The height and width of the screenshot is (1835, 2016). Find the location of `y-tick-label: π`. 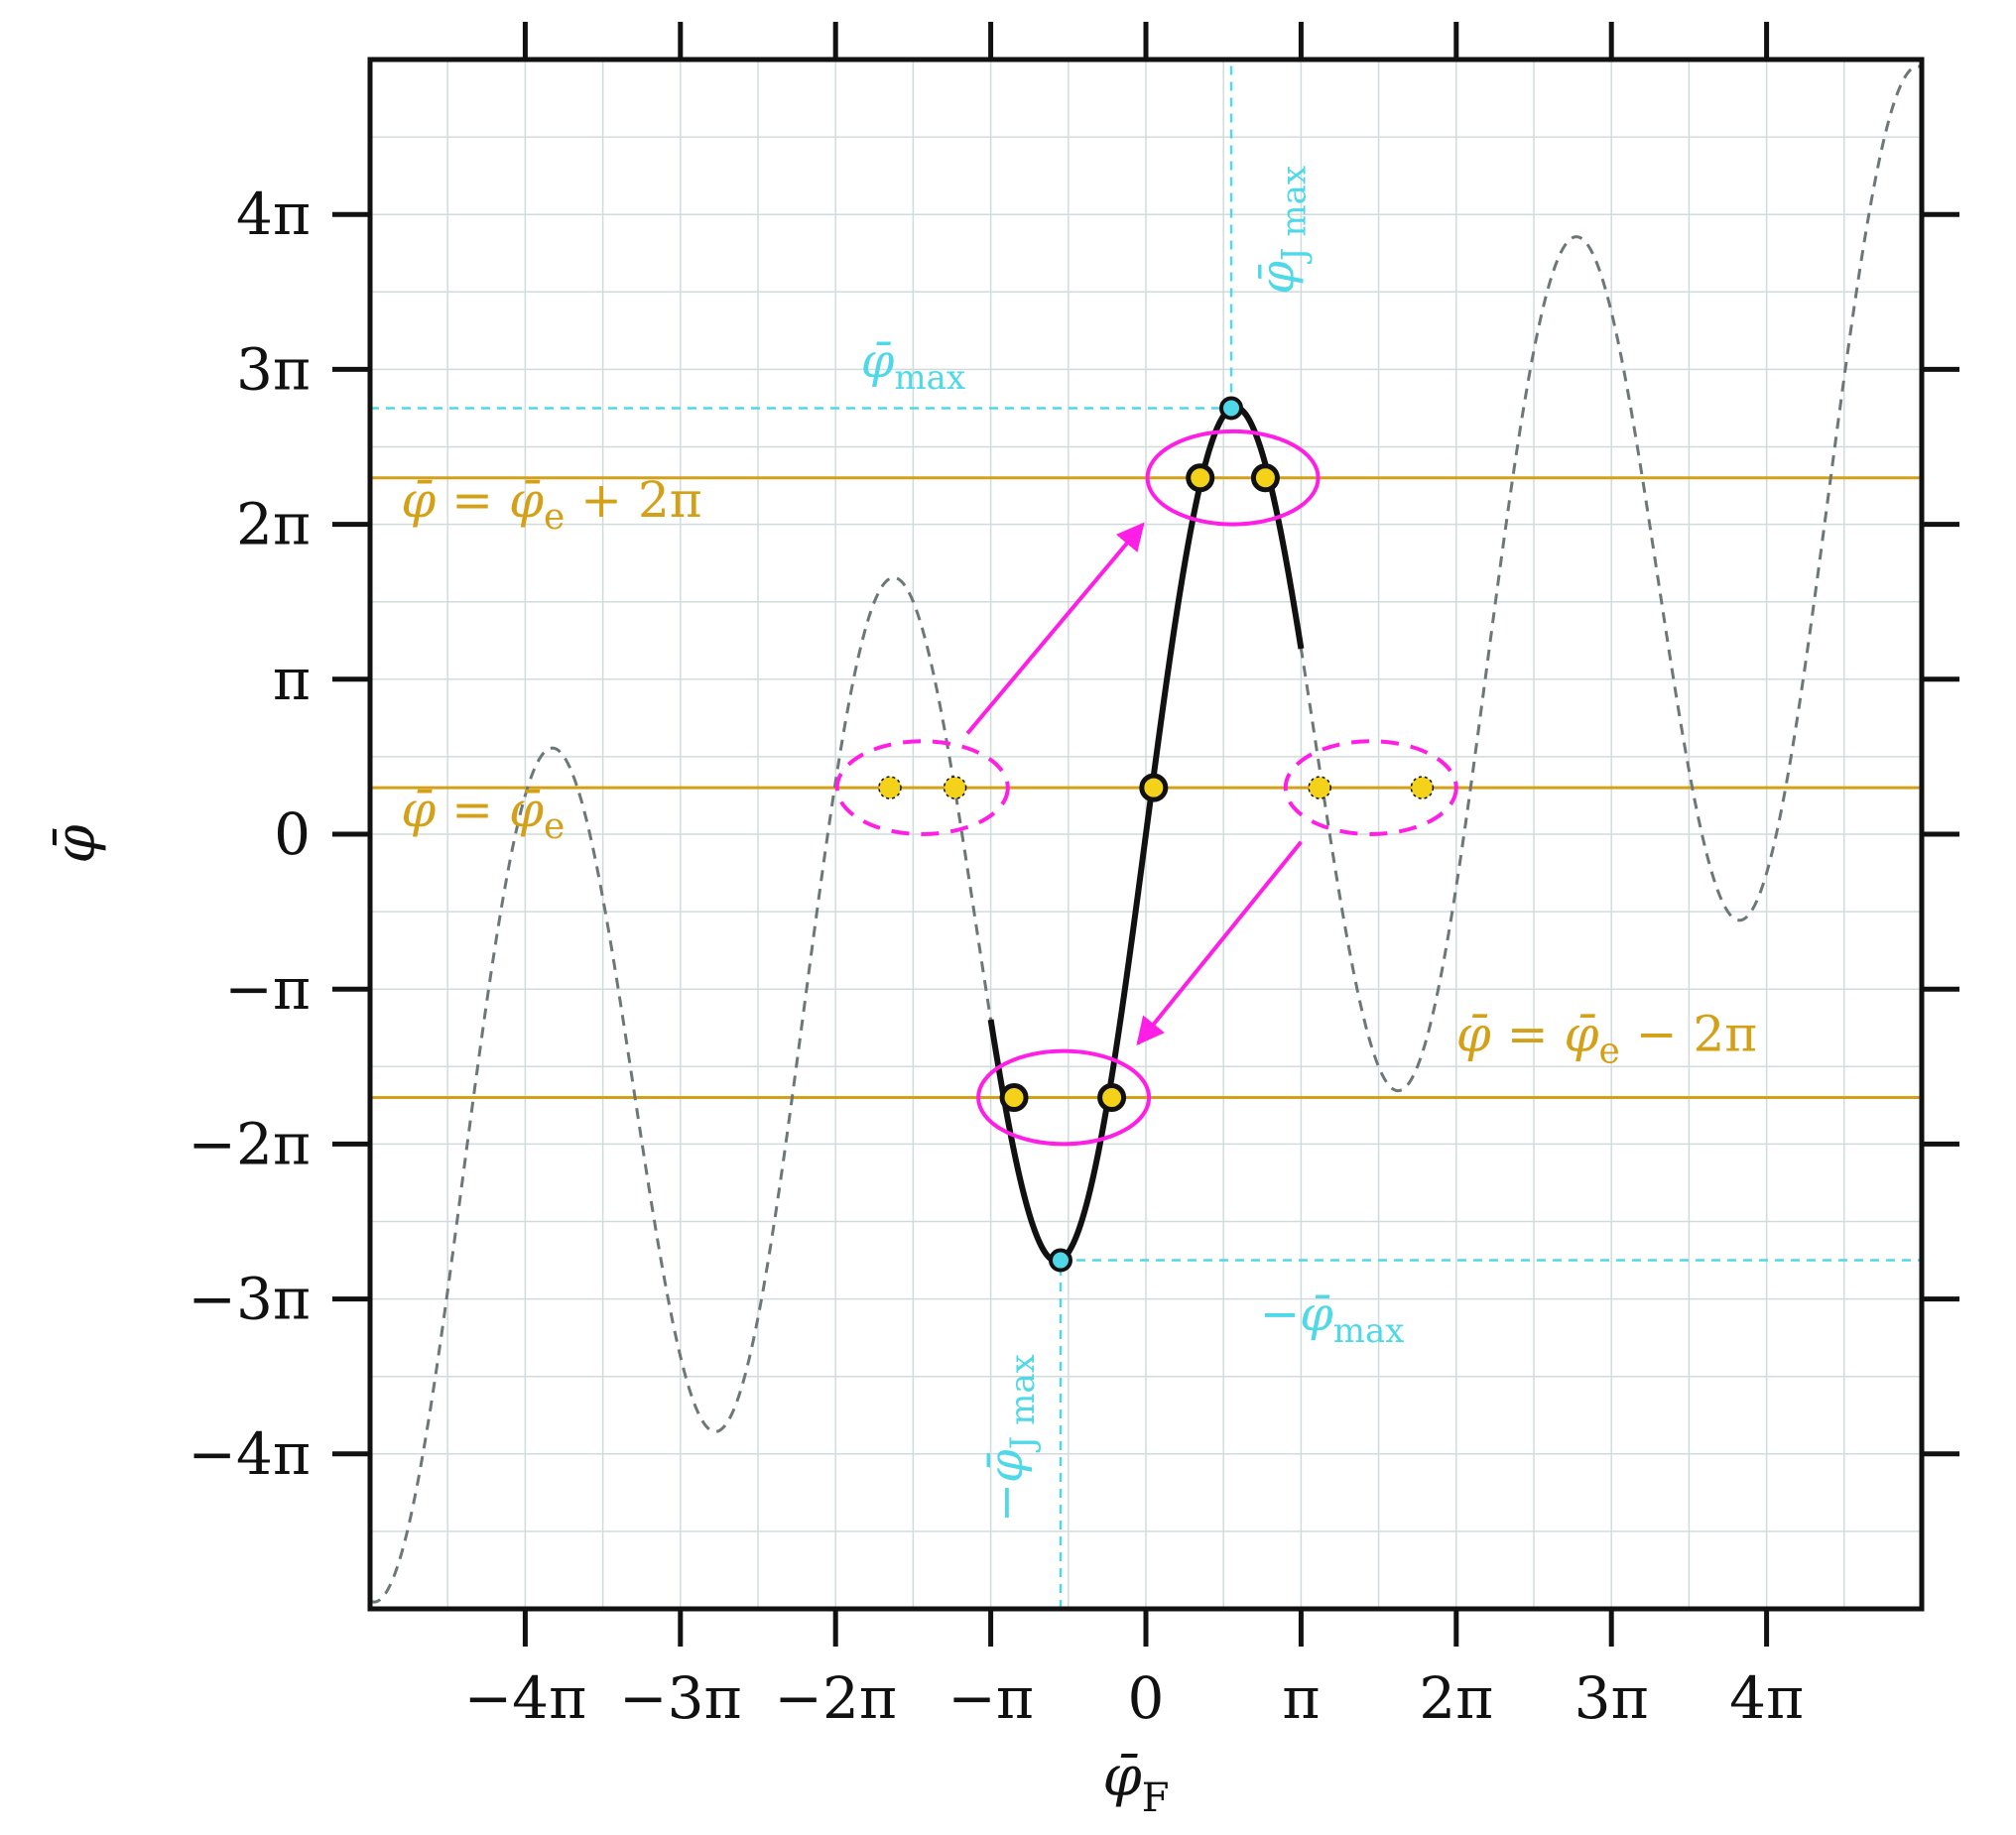

y-tick-label: π is located at coordinates (292, 679).